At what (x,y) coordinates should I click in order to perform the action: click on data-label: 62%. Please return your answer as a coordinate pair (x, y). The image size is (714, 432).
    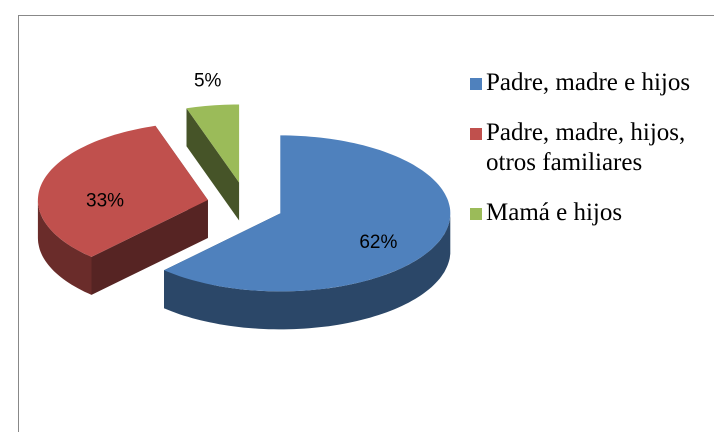
    Looking at the image, I should click on (378, 242).